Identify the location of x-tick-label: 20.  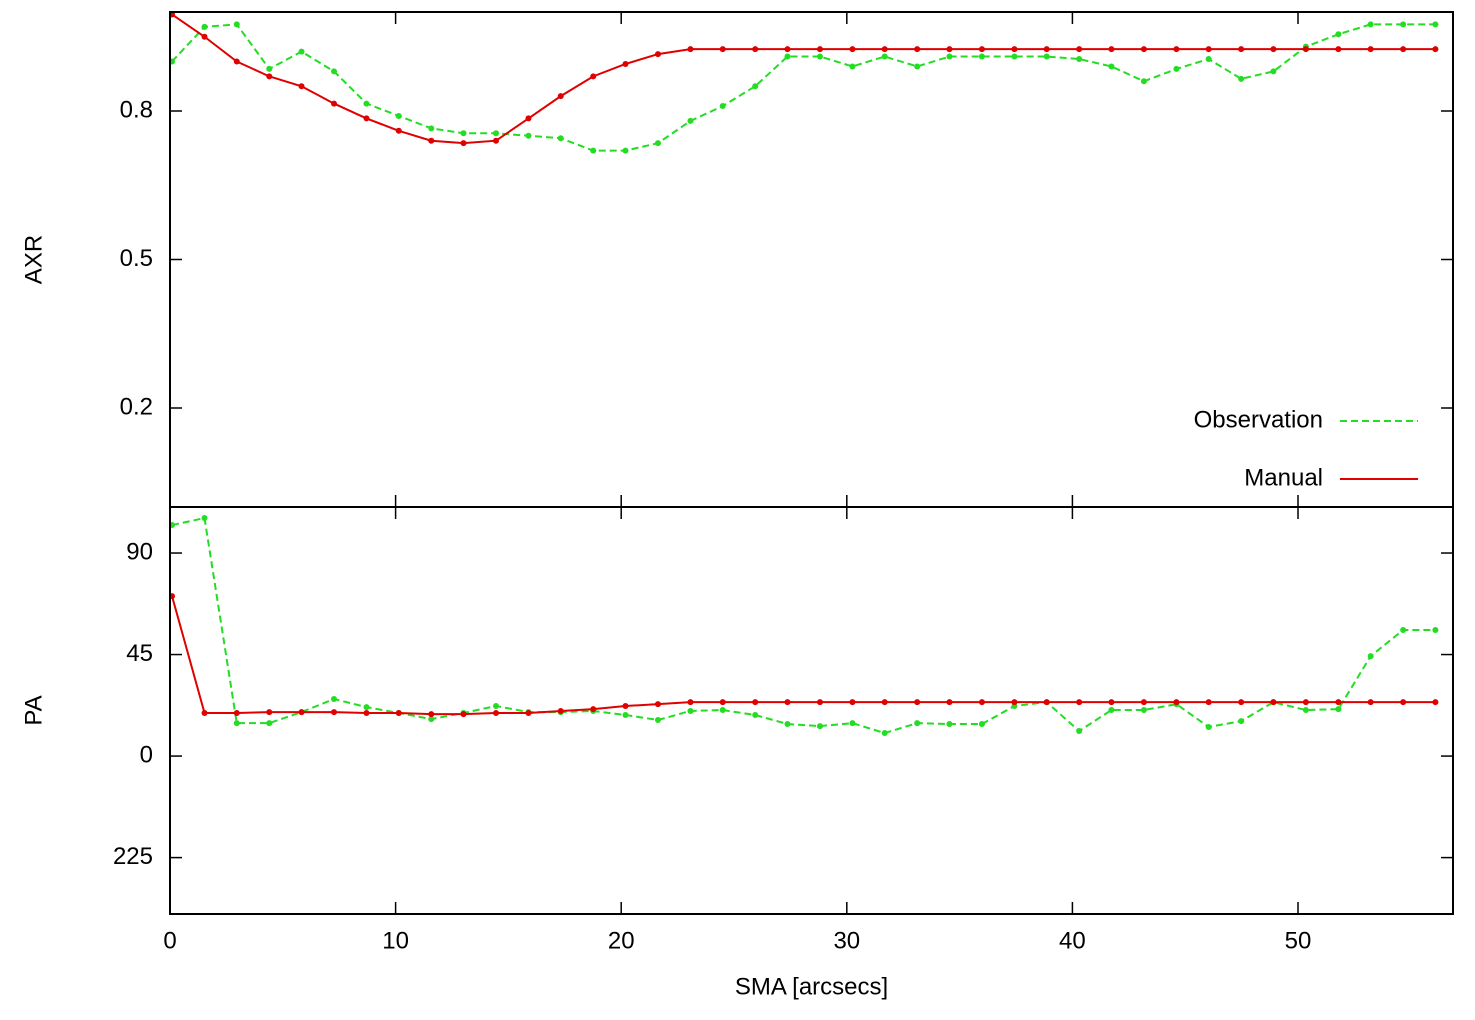
(621, 940).